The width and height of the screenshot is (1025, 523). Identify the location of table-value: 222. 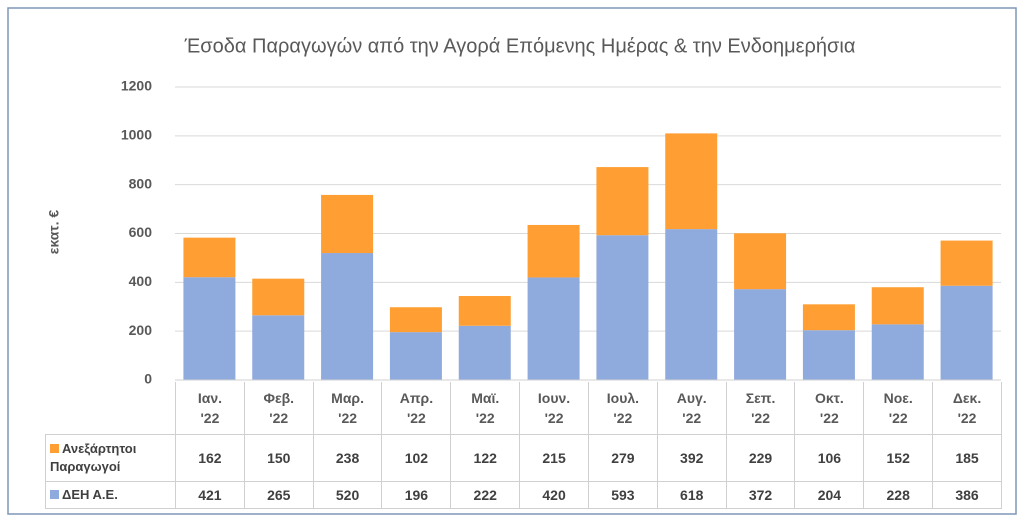
(485, 495).